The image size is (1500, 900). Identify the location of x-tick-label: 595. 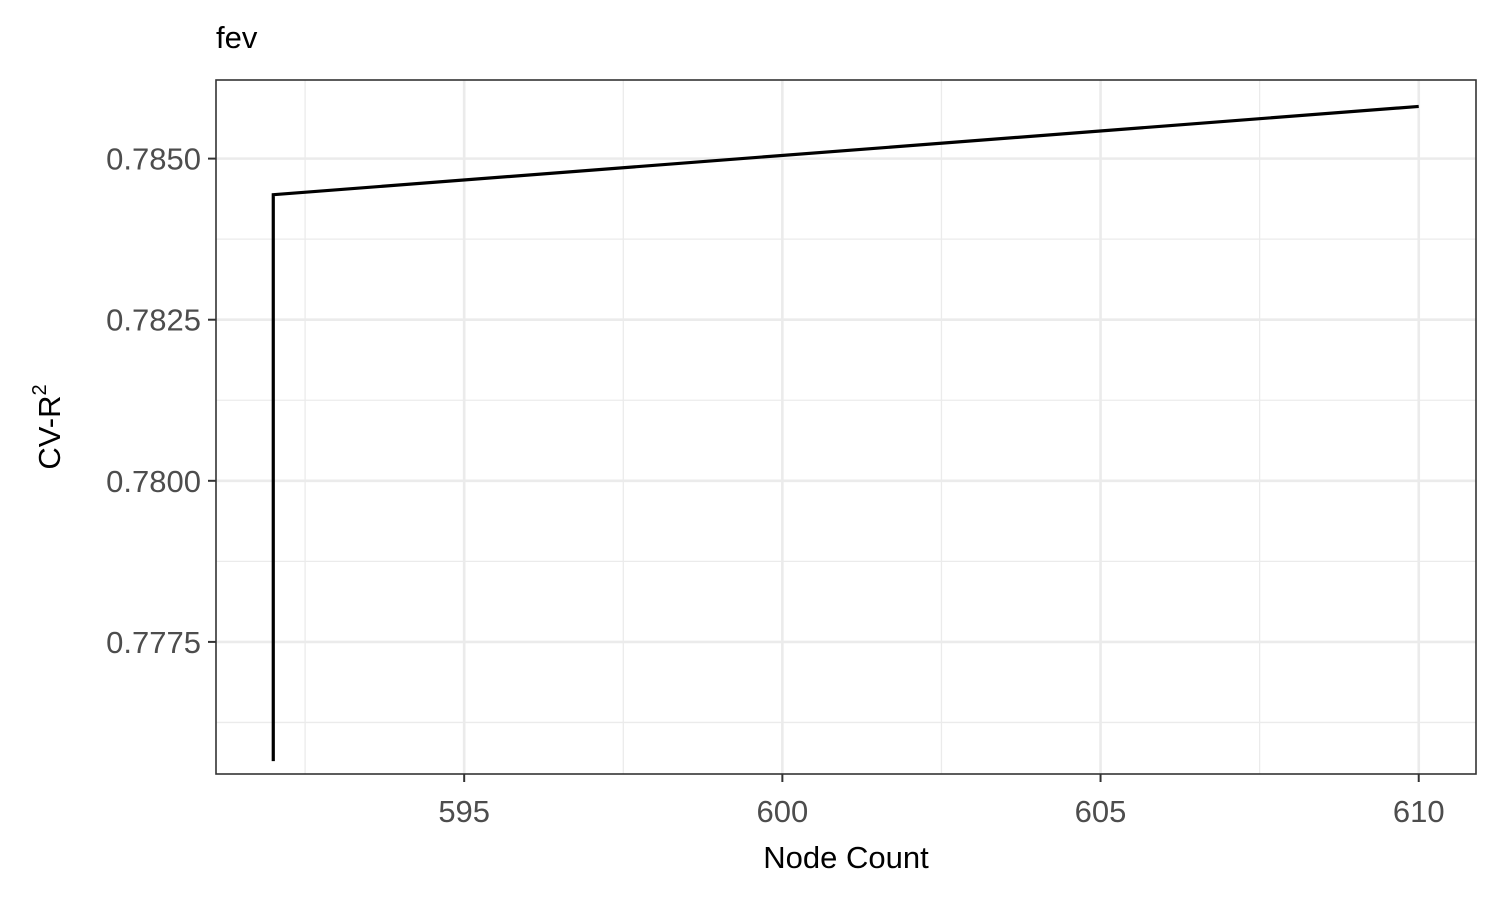
(464, 811).